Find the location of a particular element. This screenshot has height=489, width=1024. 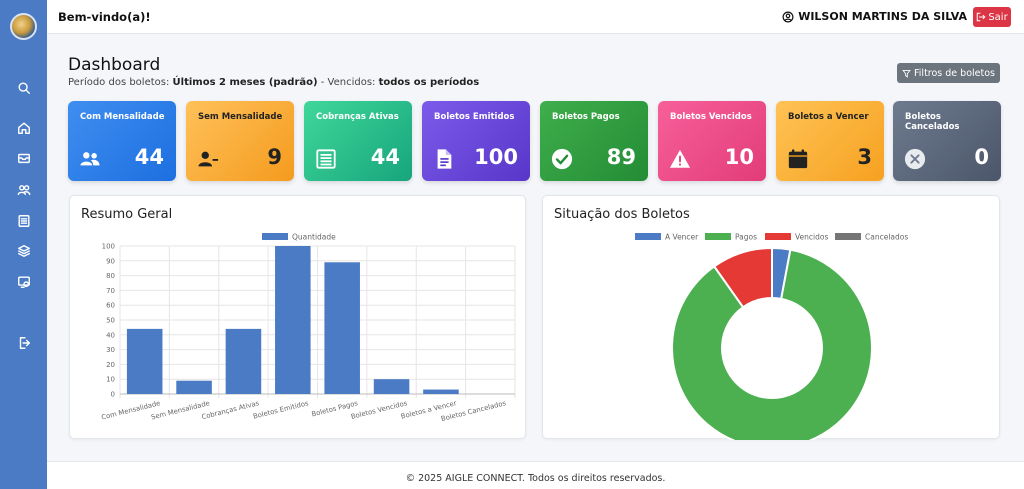

user-menu: WILSON MARTINS DA SILVA is located at coordinates (874, 16).